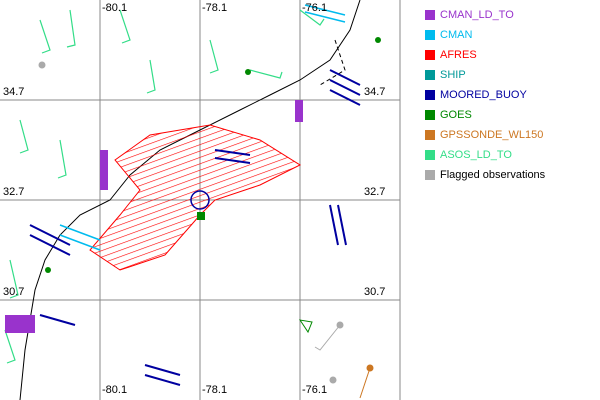 The image size is (600, 400). I want to click on legend-label: AFRES, so click(458, 55).